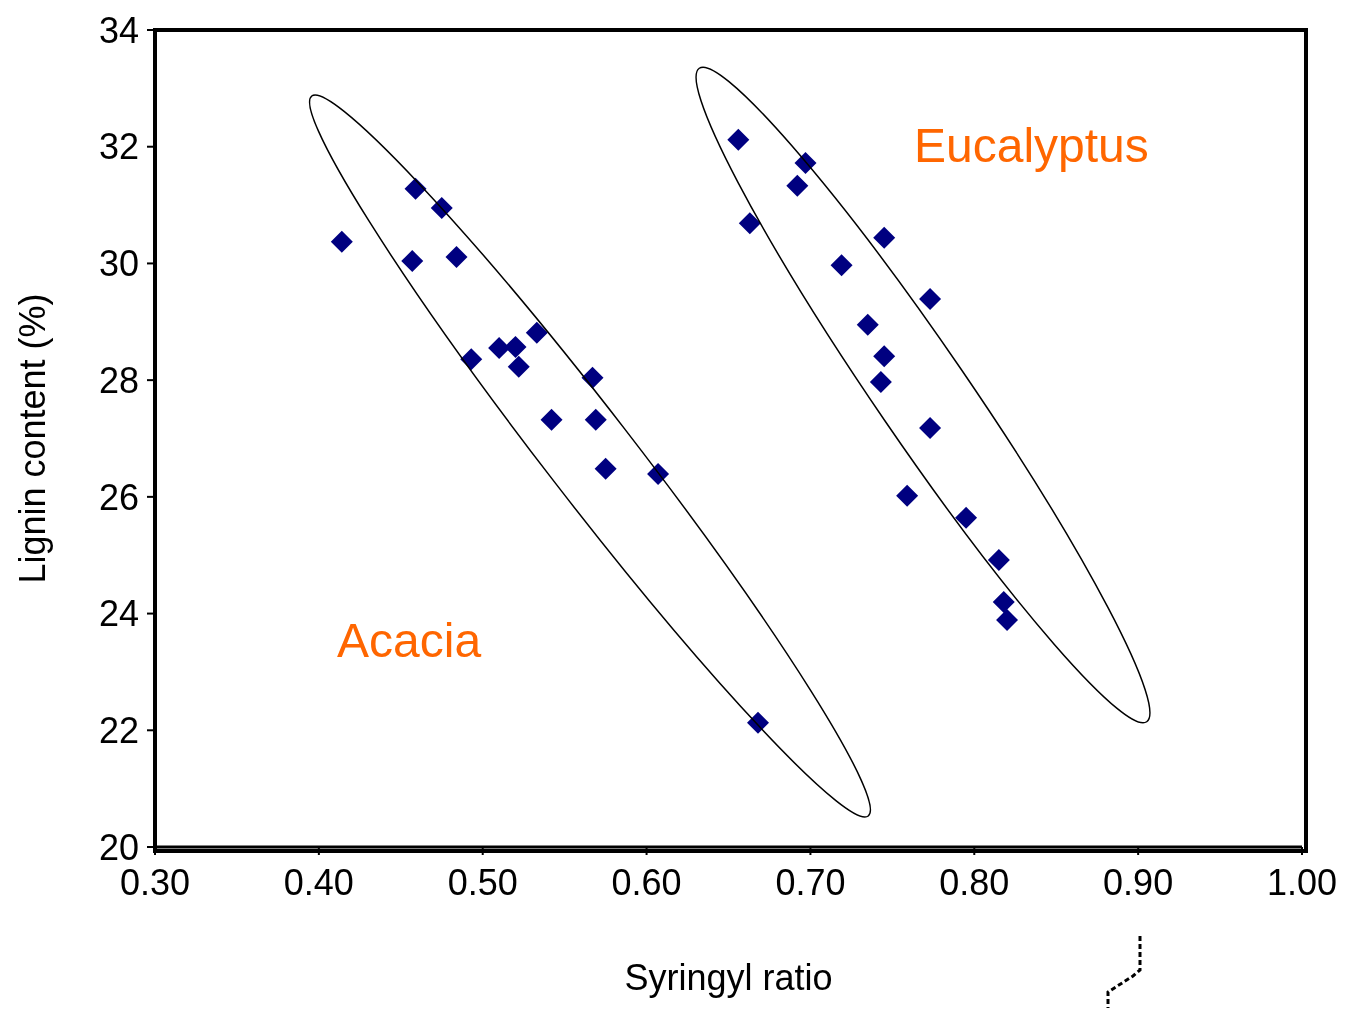 The width and height of the screenshot is (1347, 1010). I want to click on x-axis-title: Syringyl ratio, so click(728, 977).